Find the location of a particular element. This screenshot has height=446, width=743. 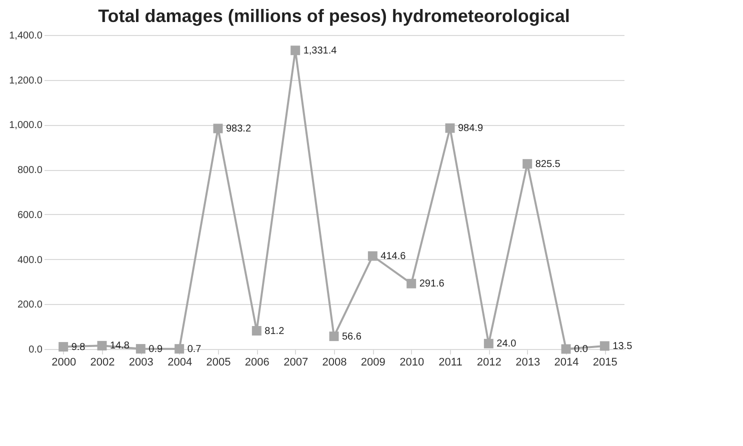

text: 825.5 is located at coordinates (547, 164).